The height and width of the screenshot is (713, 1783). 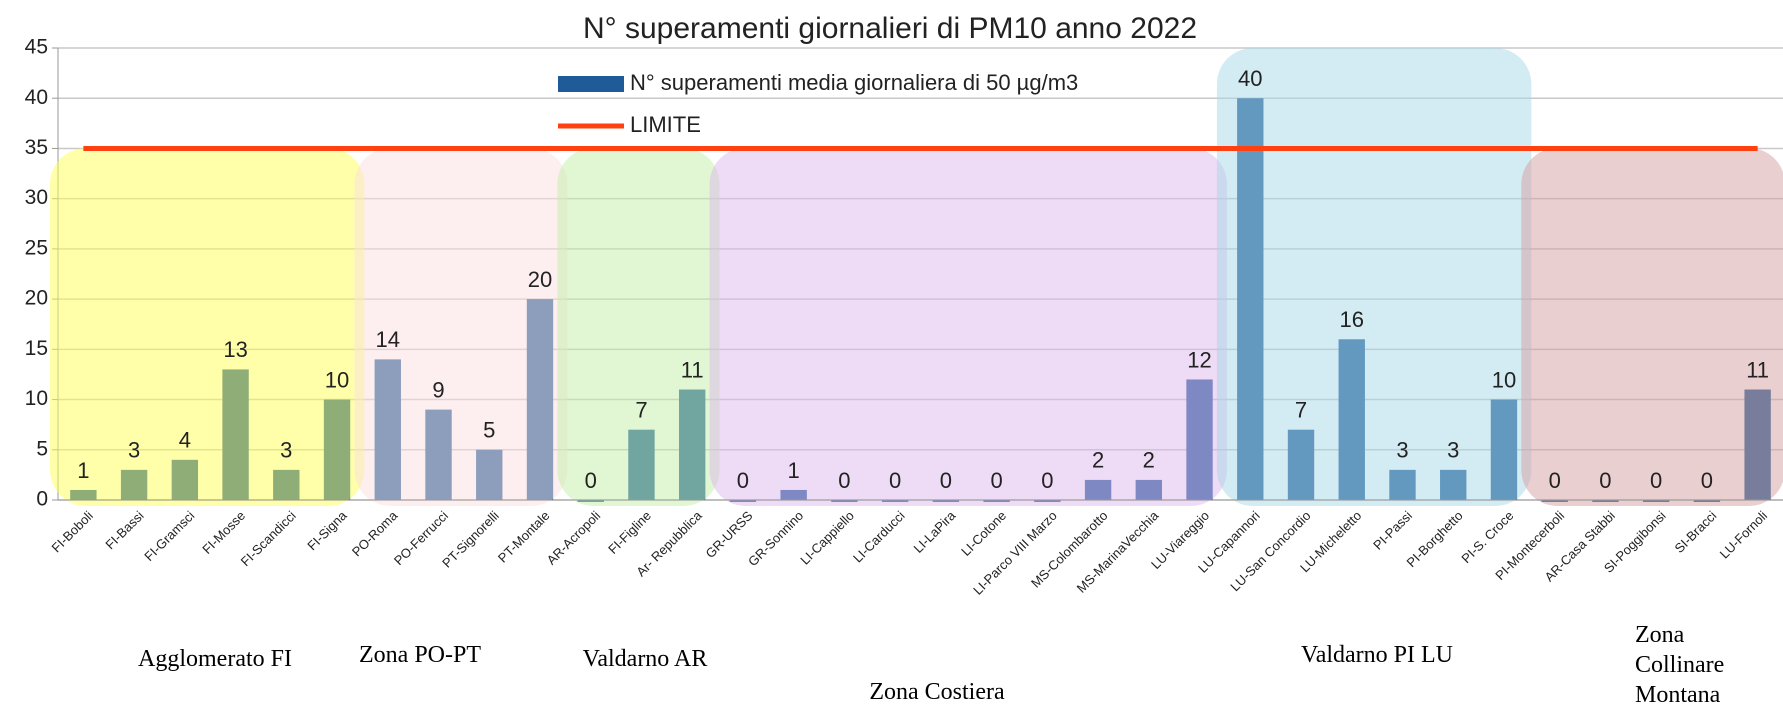 What do you see at coordinates (36, 47) in the screenshot?
I see `y-tick-label: 45` at bounding box center [36, 47].